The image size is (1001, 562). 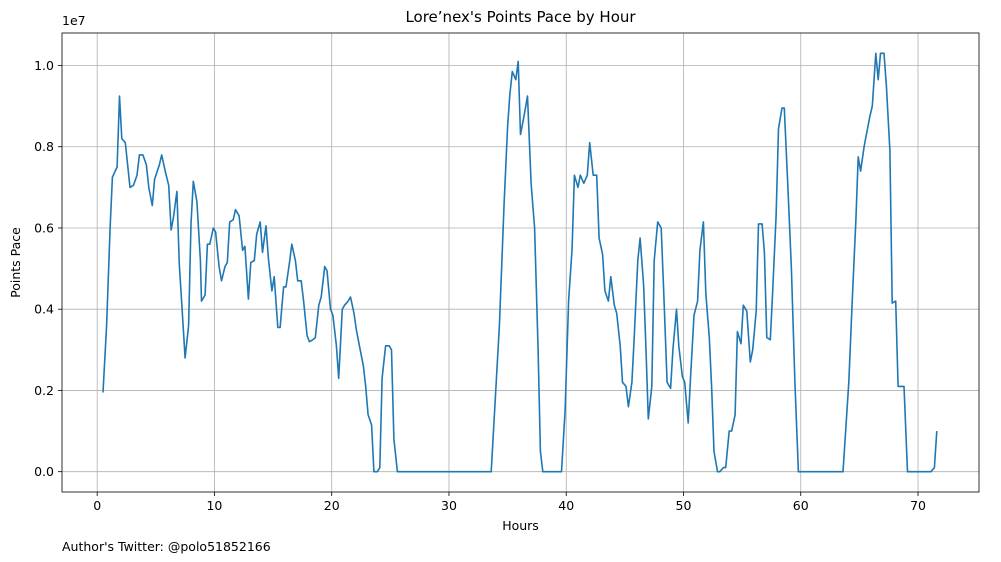 What do you see at coordinates (15, 262) in the screenshot?
I see `y-axis-label: Points Pace` at bounding box center [15, 262].